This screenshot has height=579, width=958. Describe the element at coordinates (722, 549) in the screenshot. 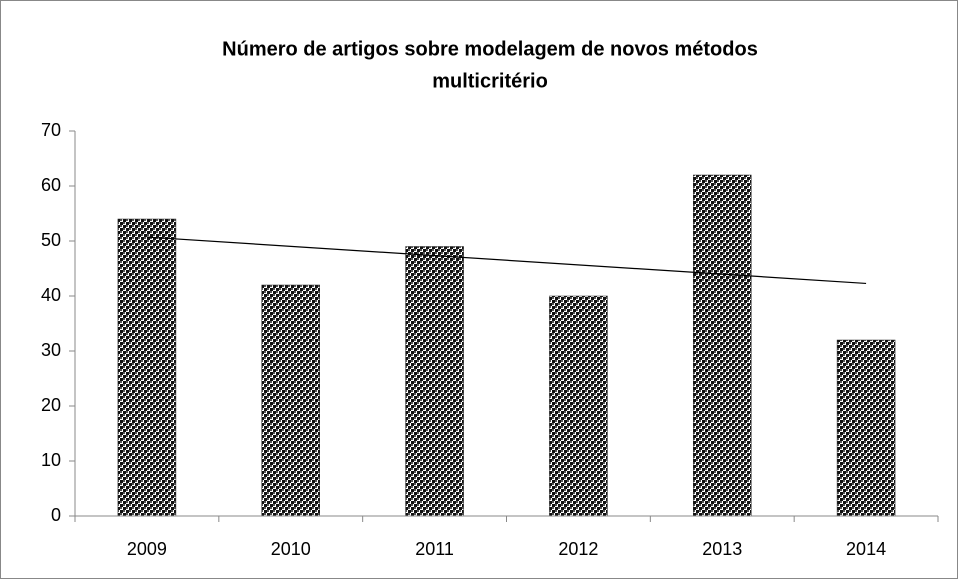

I see `x-tick-label: 2013` at that location.